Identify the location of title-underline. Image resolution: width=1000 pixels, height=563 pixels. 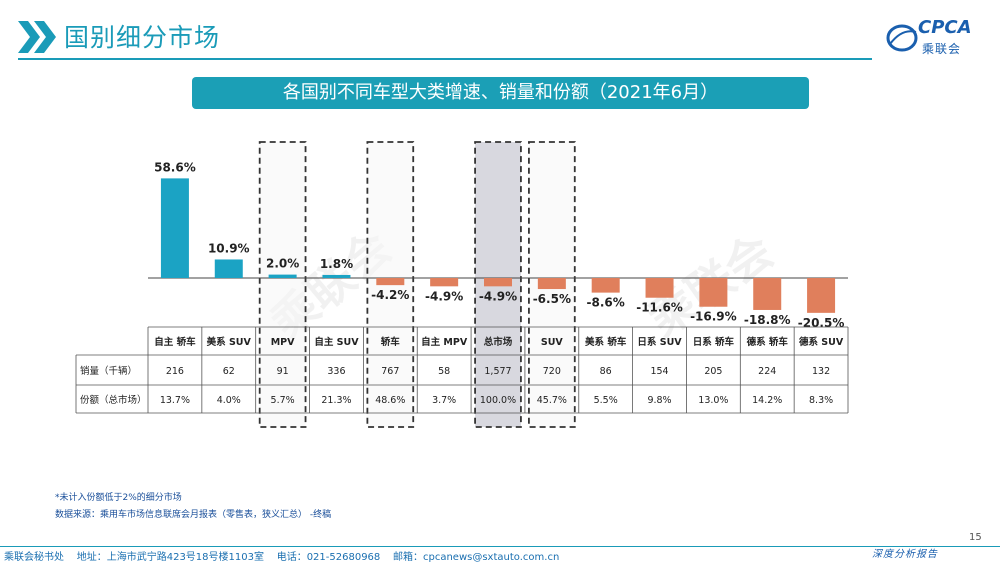
(445, 59).